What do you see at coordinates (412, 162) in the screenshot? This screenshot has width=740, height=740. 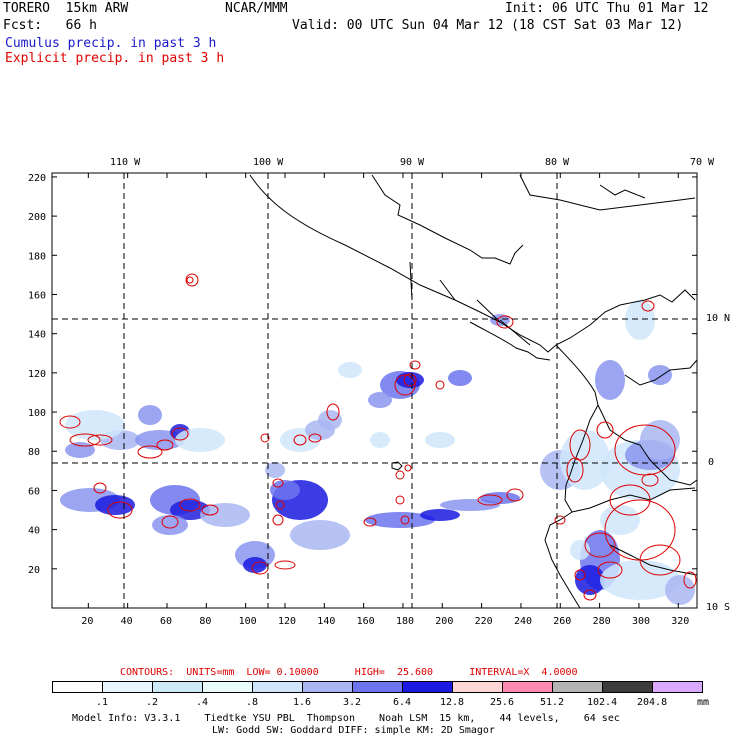 I see `lon-label-90w: 90 W` at bounding box center [412, 162].